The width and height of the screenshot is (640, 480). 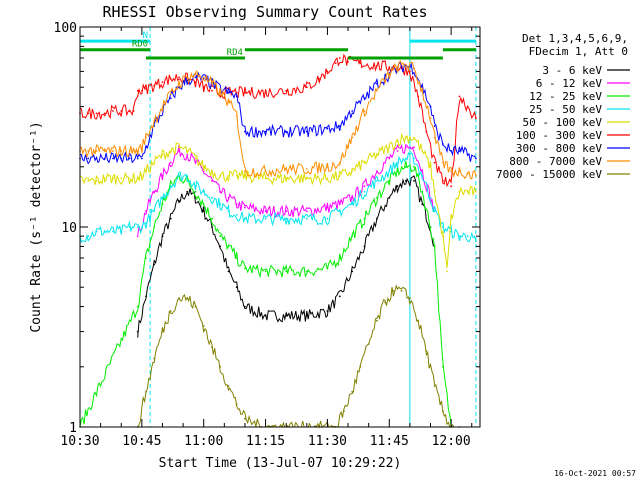 I want to click on series-line-25-50-kev, so click(x=278, y=197).